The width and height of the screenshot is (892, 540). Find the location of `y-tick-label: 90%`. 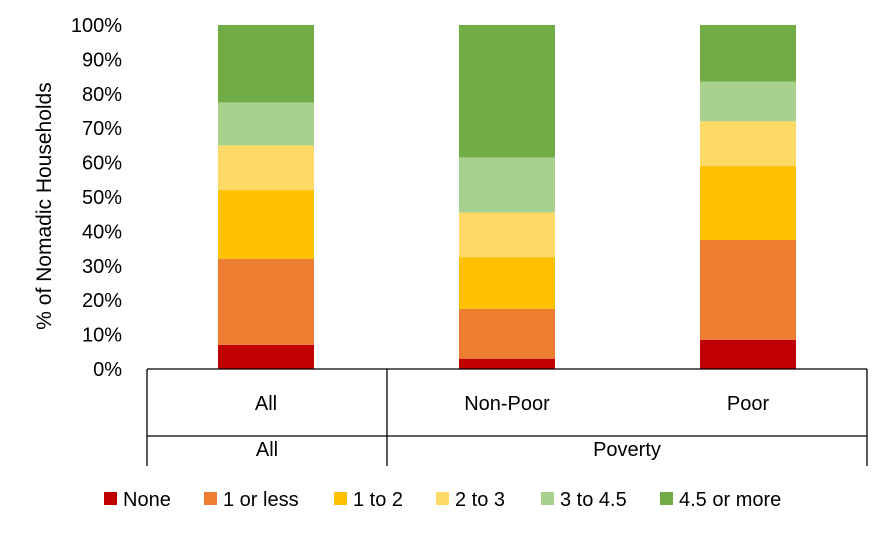

y-tick-label: 90% is located at coordinates (102, 60).